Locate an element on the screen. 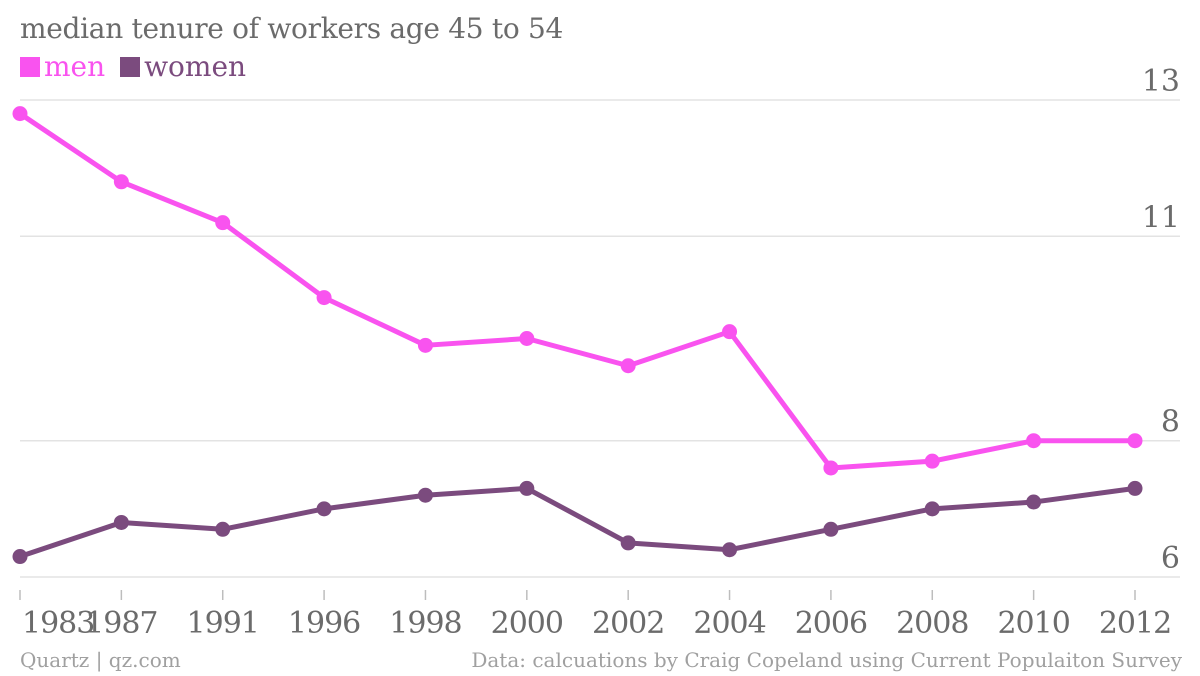  point-women-2000 is located at coordinates (527, 488).